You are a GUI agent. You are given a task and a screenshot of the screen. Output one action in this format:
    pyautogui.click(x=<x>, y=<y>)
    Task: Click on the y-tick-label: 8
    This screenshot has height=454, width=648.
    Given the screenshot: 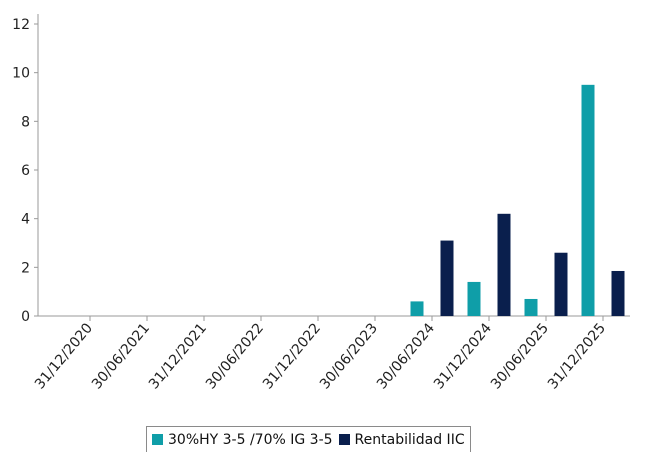 What is the action you would take?
    pyautogui.click(x=25, y=122)
    